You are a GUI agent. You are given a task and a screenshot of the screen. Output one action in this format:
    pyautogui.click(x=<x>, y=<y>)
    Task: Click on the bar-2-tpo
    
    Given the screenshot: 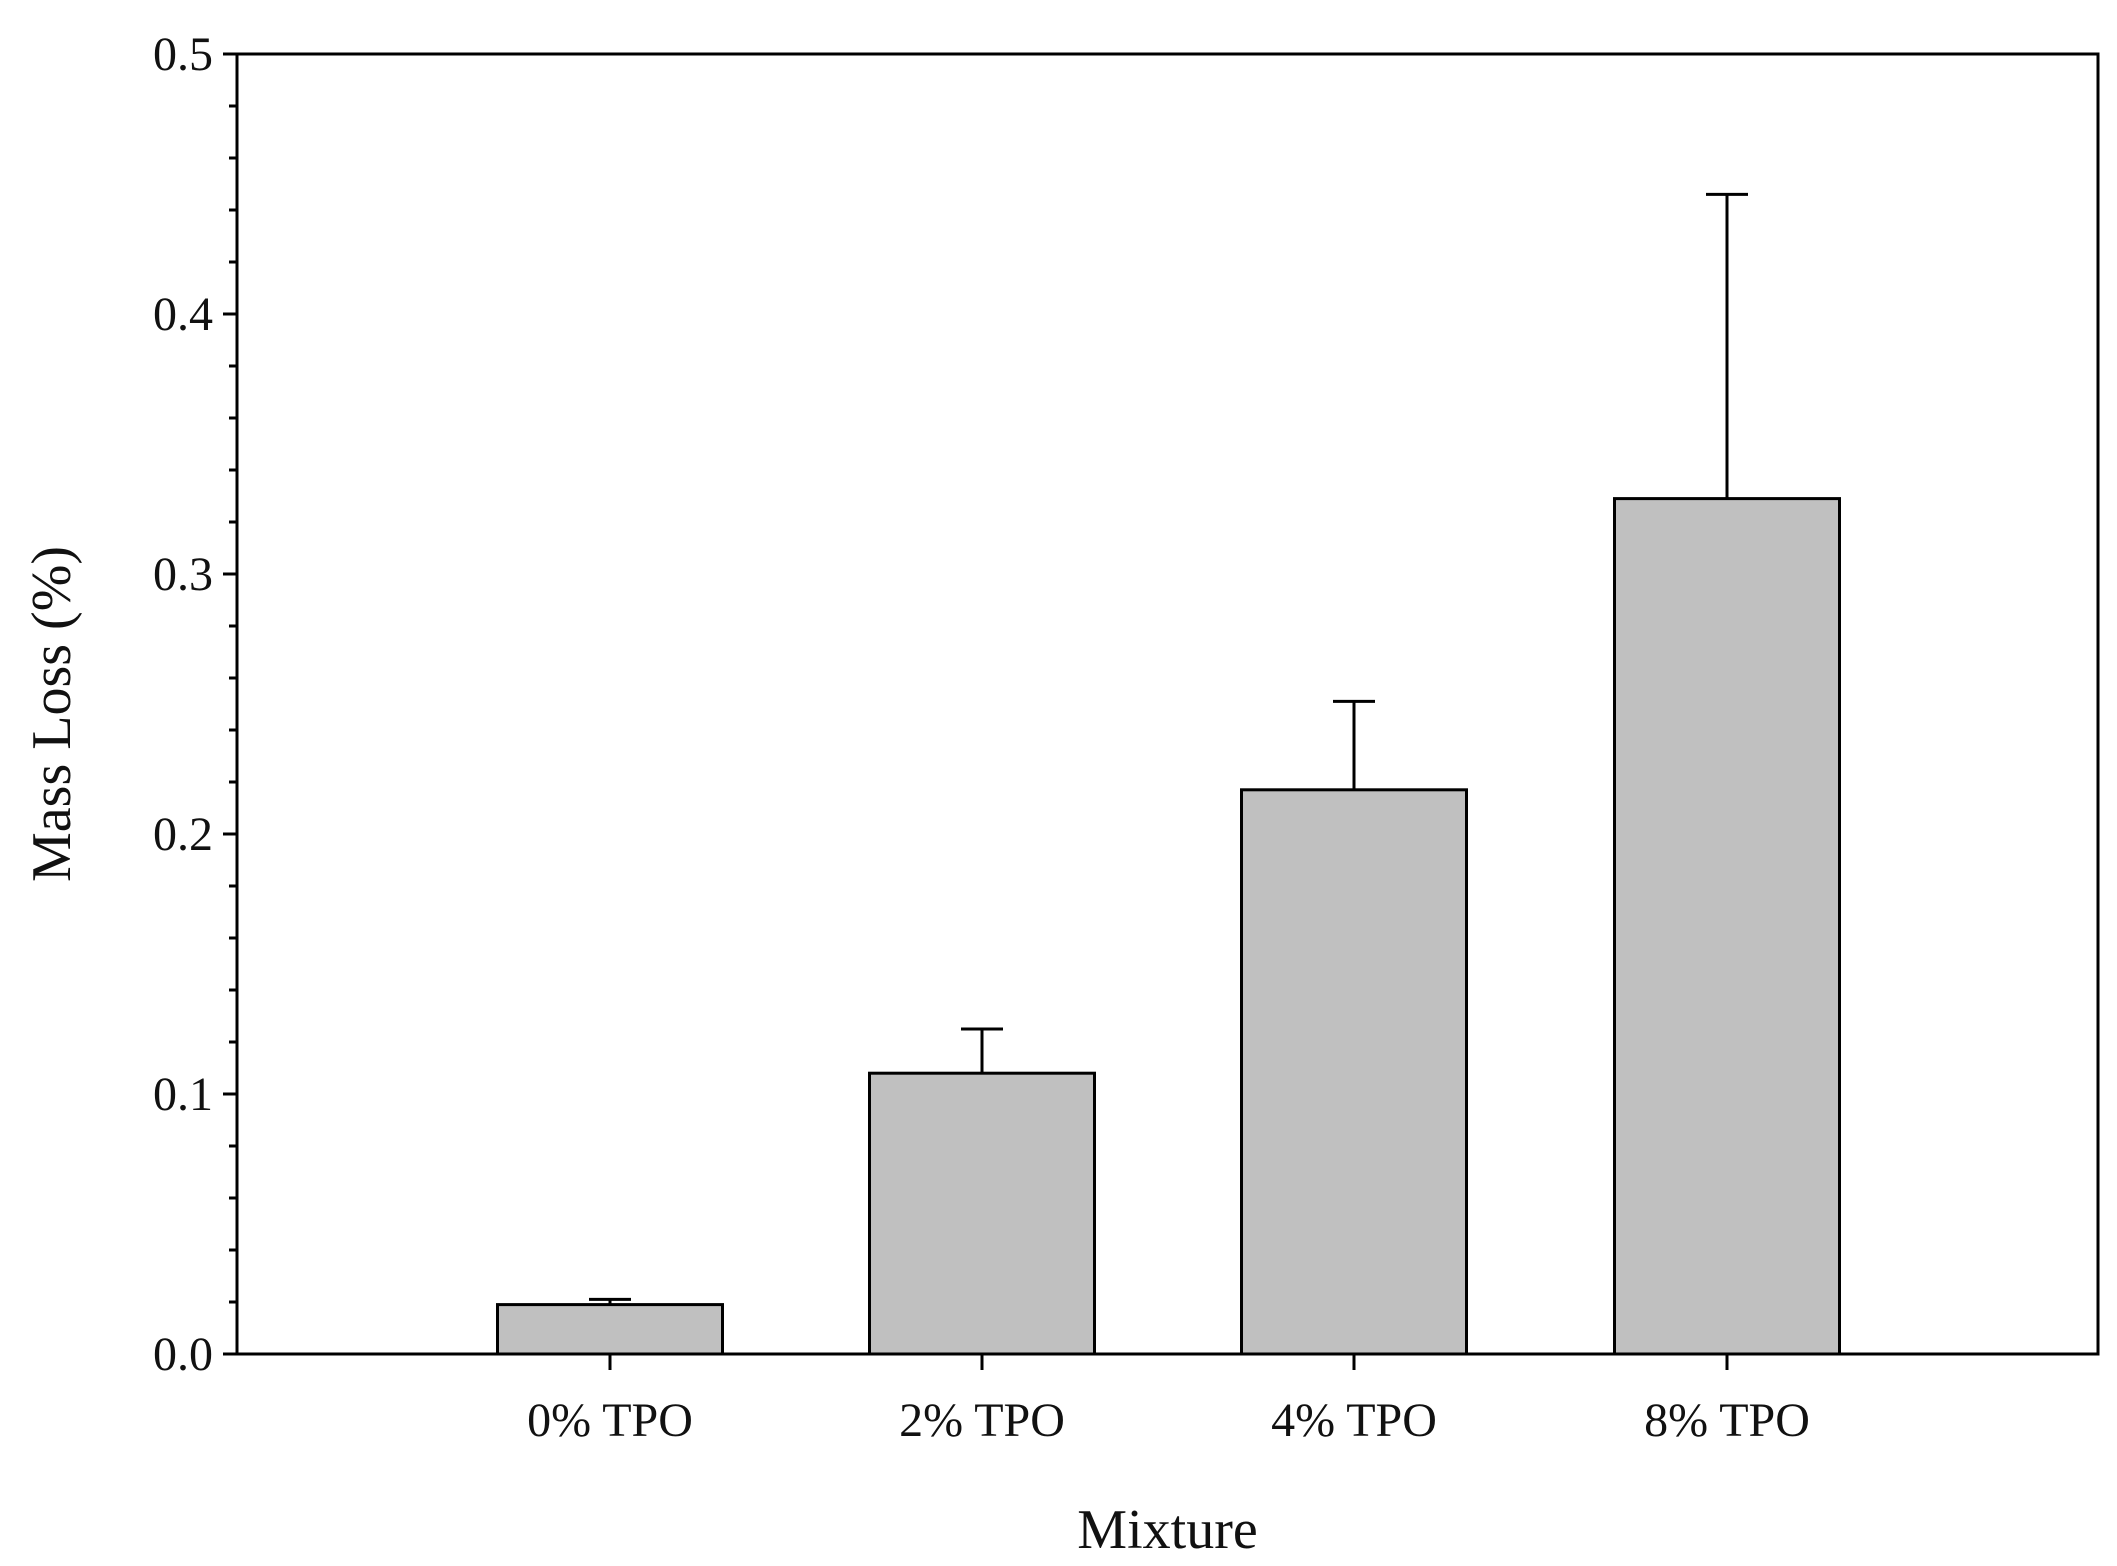 What is the action you would take?
    pyautogui.click(x=982, y=1213)
    